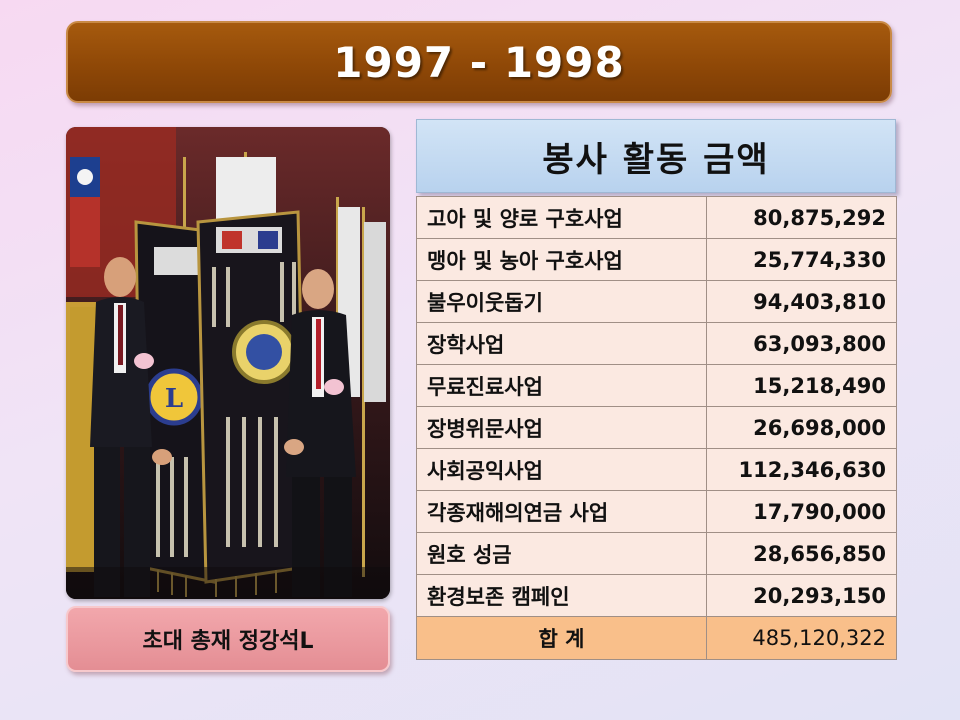 This screenshot has width=960, height=720. I want to click on table-row: 장병위문사업 26,698,000, so click(656, 427).